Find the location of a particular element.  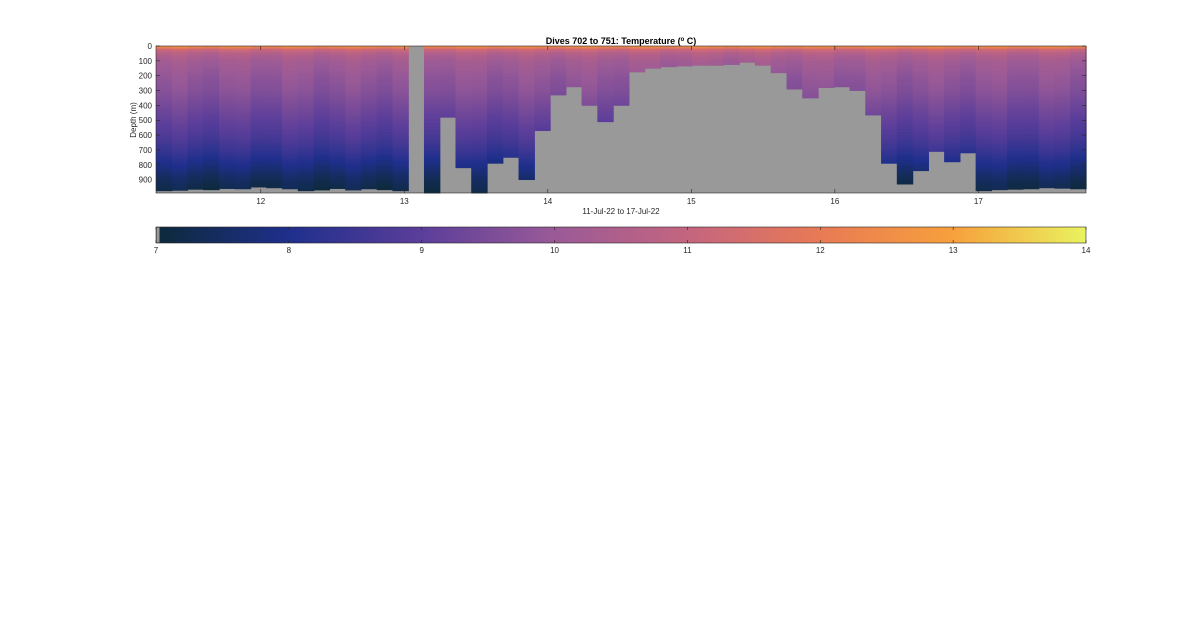

colorbar-tick-label: 10 is located at coordinates (554, 250).